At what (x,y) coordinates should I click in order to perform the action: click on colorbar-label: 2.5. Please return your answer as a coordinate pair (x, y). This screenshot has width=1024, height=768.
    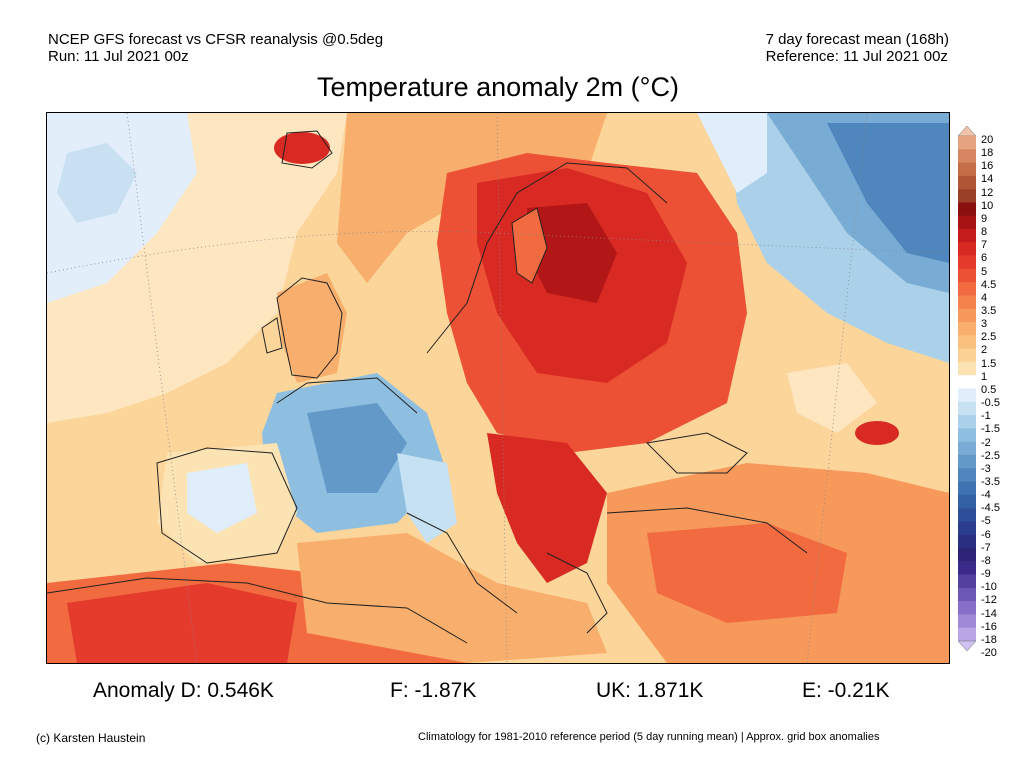
    Looking at the image, I should click on (989, 337).